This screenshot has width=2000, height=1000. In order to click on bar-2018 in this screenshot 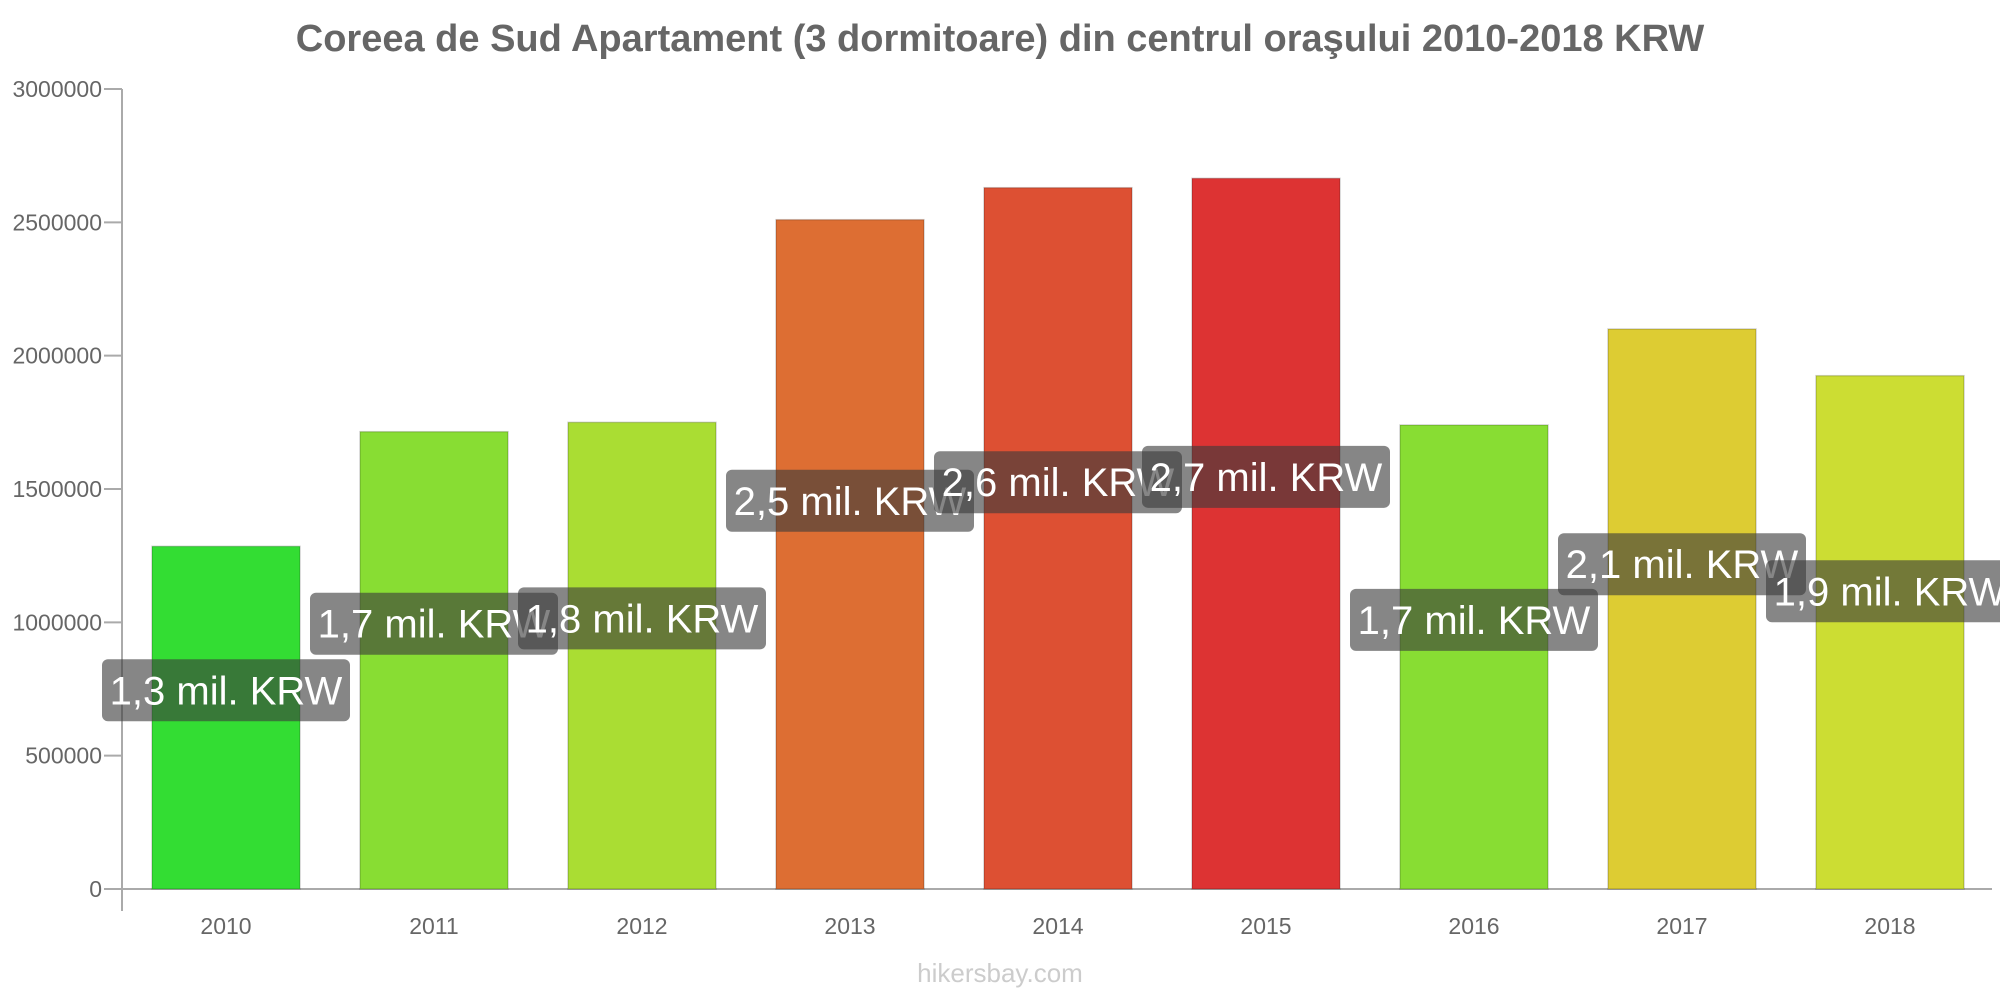, I will do `click(1890, 632)`.